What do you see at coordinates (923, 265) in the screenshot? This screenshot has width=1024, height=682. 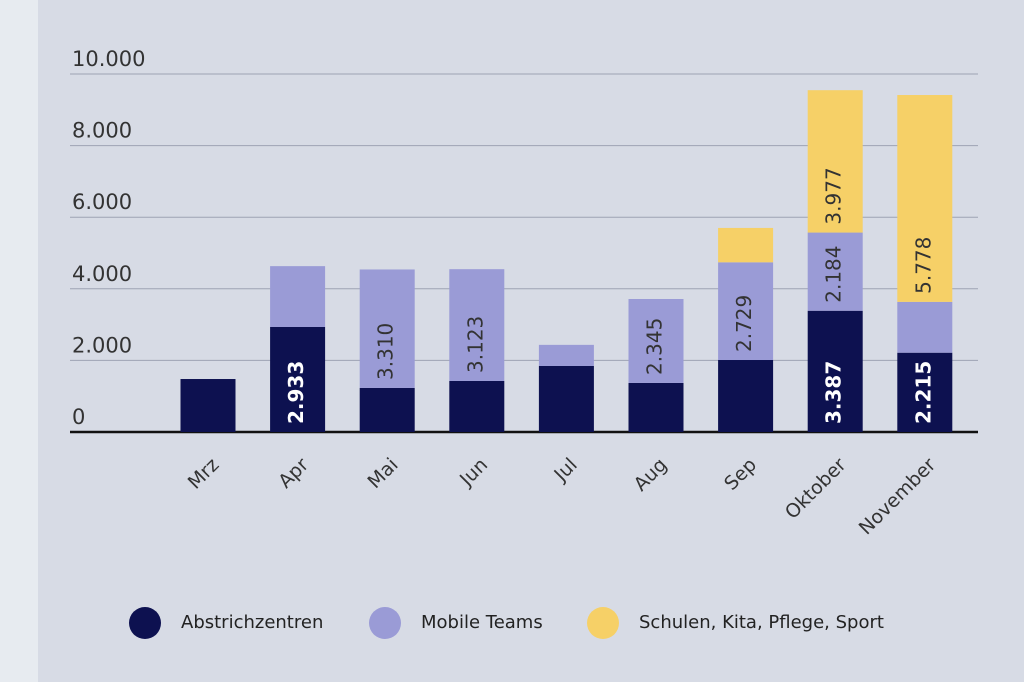 I see `value-label: 5.778` at bounding box center [923, 265].